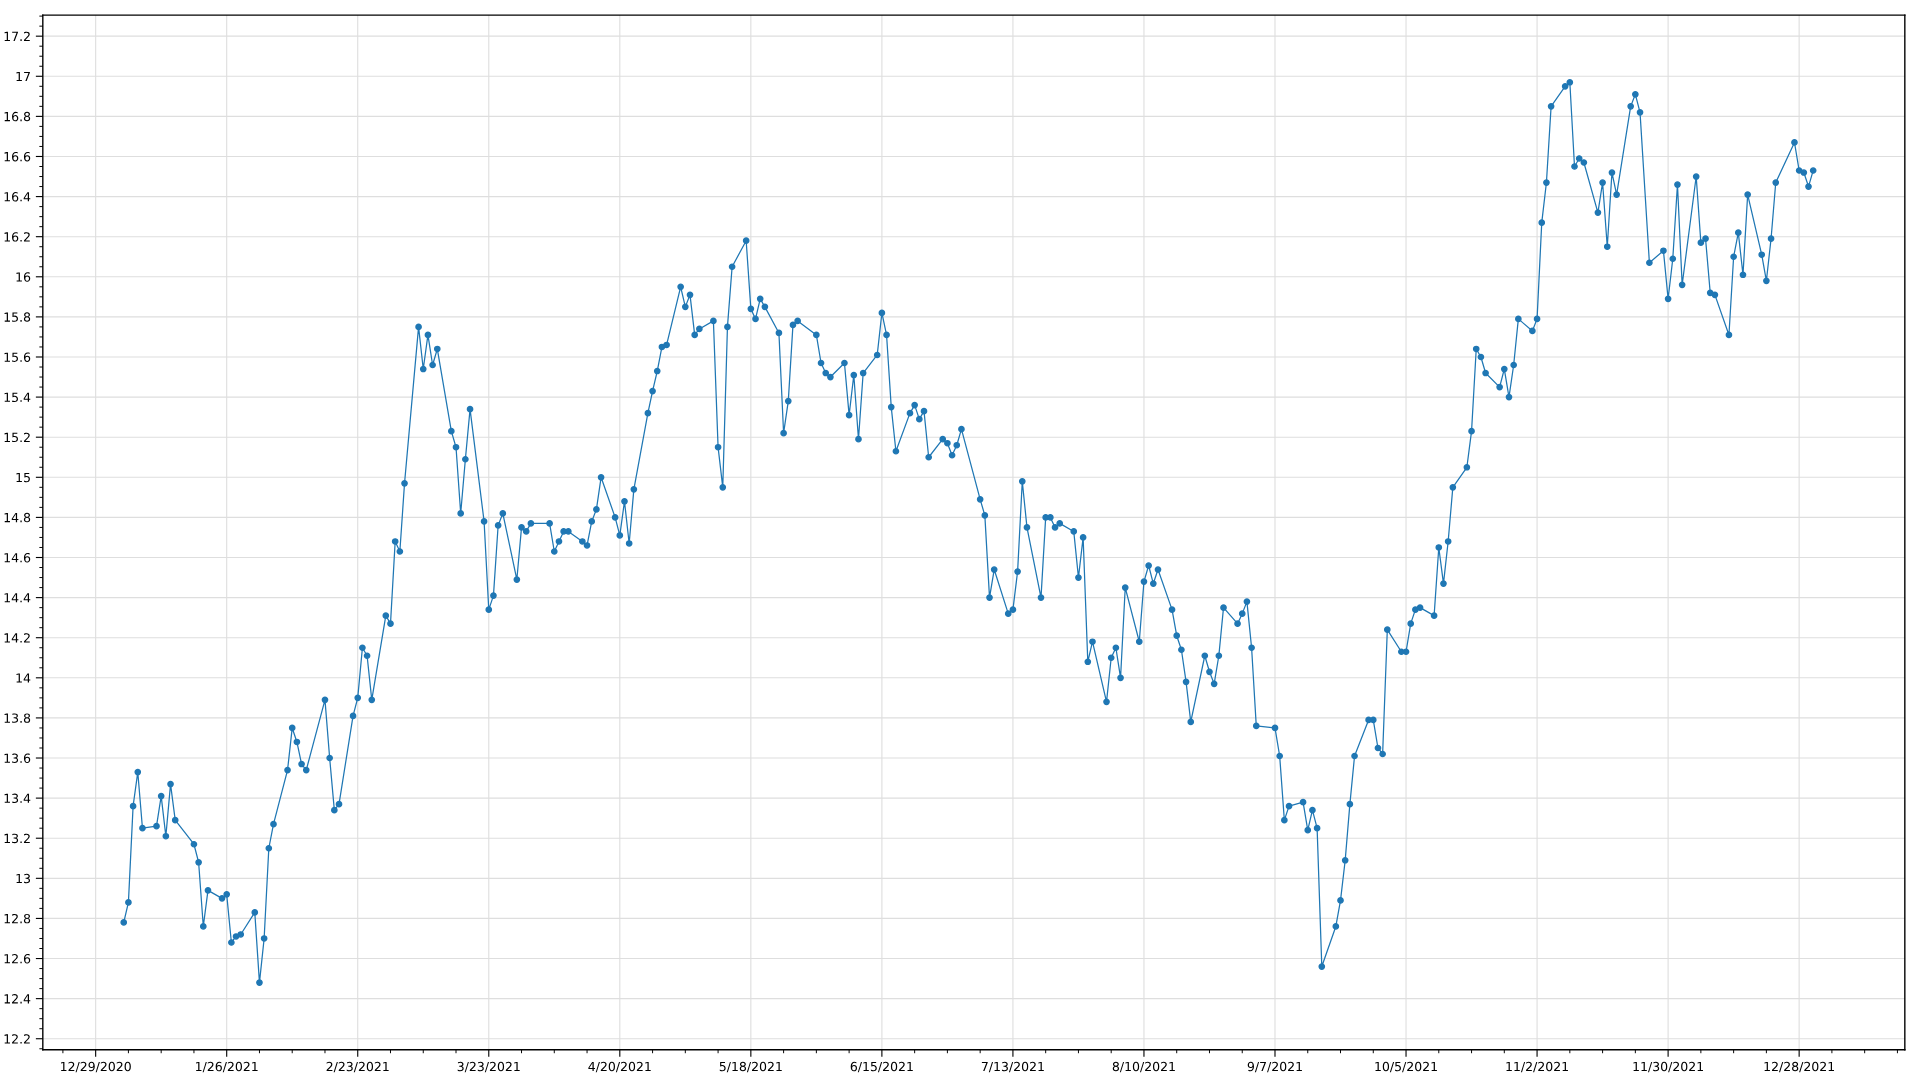  Describe the element at coordinates (17, 718) in the screenshot. I see `y-tick-label: 13.8` at that location.